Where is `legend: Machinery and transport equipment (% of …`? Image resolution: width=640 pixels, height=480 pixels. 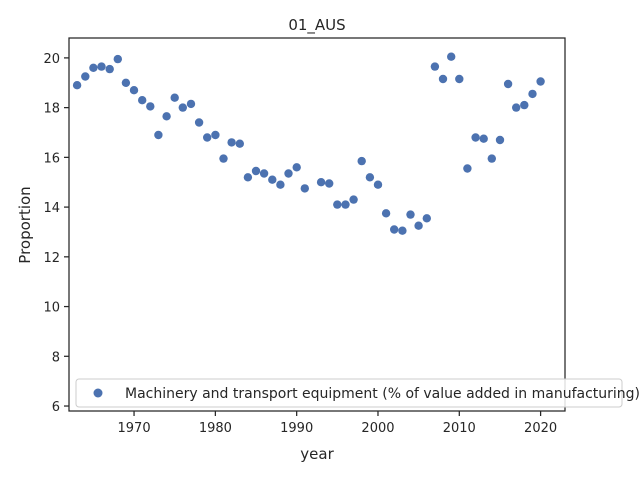
legend: Machinery and transport equipment (% of … is located at coordinates (357, 393).